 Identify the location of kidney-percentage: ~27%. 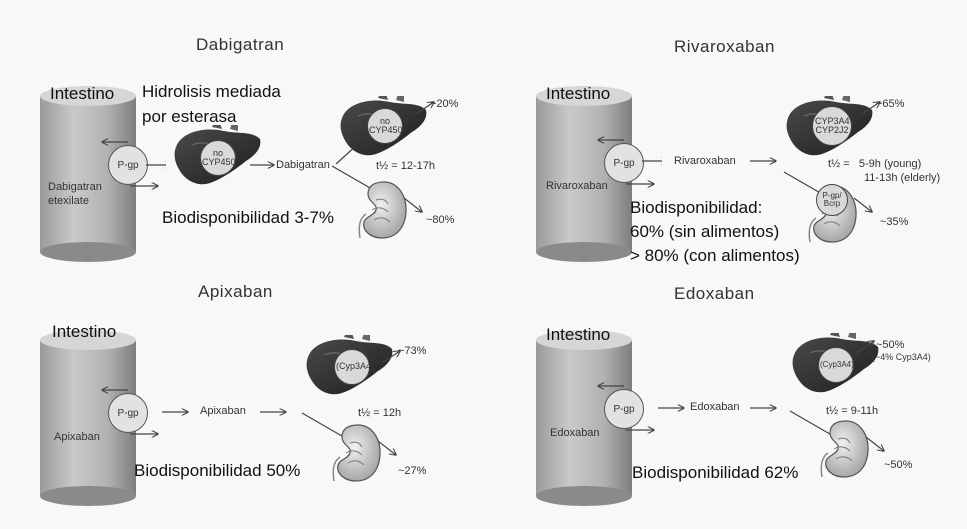
(412, 471).